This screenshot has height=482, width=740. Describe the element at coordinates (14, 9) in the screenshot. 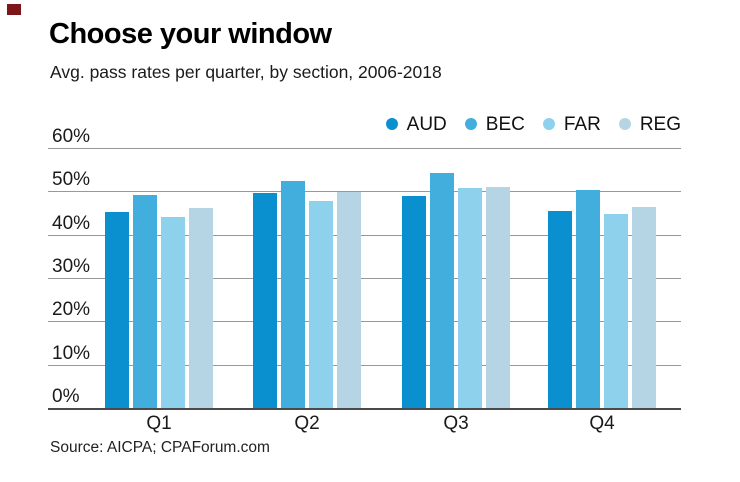

I see `corner-marker` at that location.